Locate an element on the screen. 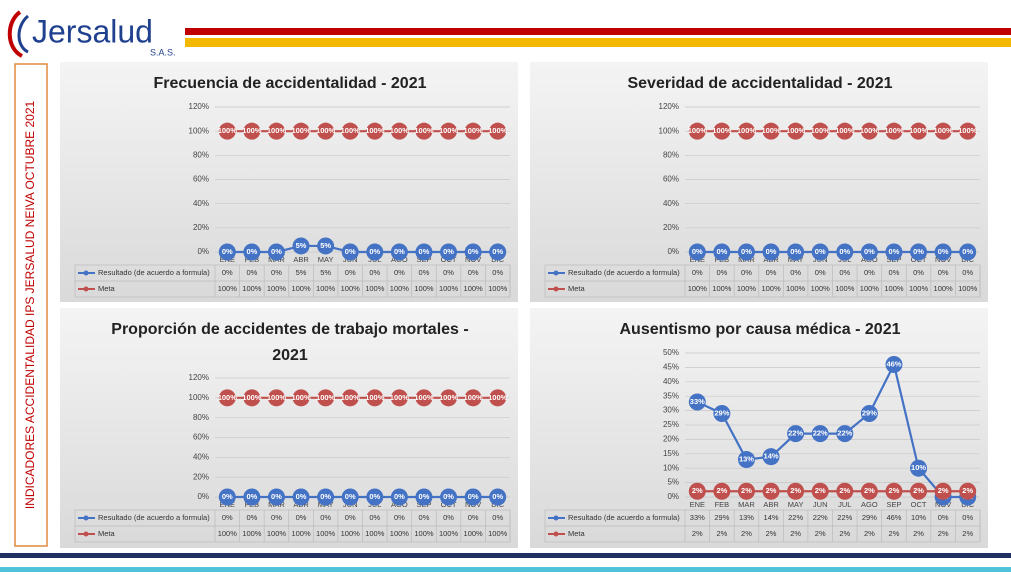 This screenshot has width=1011, height=575. x-tick-label: MAY is located at coordinates (796, 504).